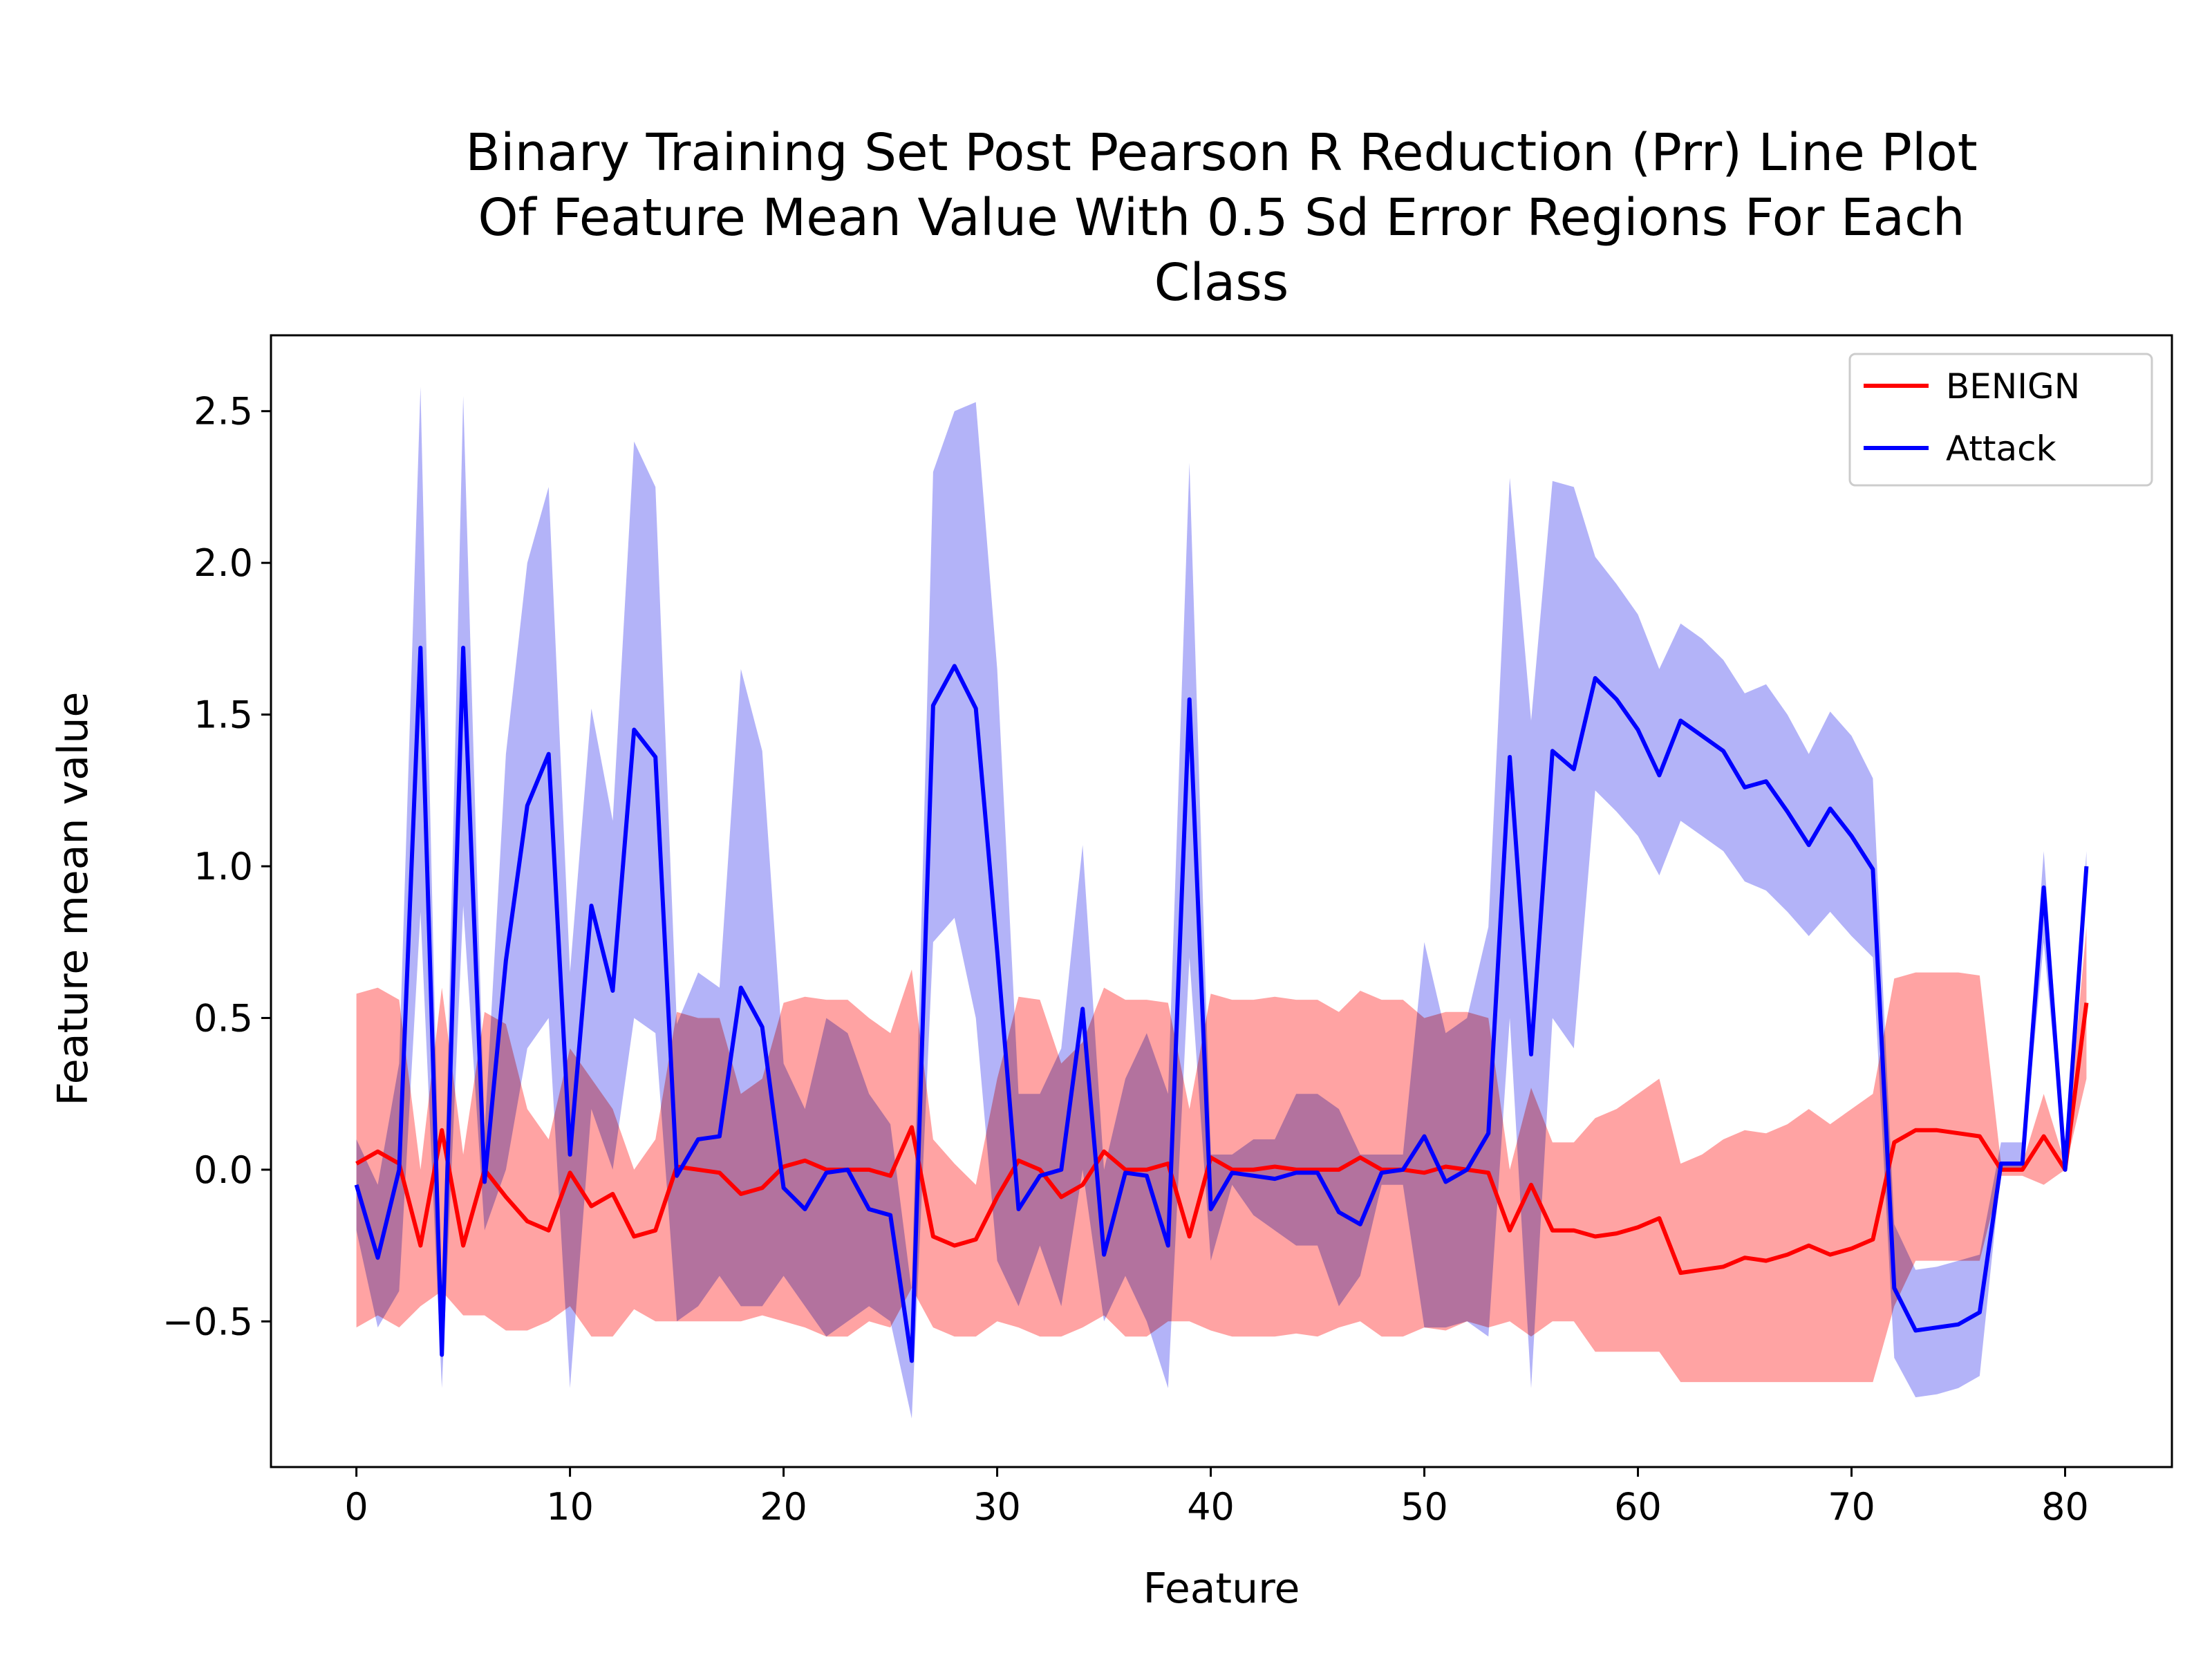 This screenshot has width=2212, height=1662. What do you see at coordinates (2001, 449) in the screenshot?
I see `legend-label-attack: Attack` at bounding box center [2001, 449].